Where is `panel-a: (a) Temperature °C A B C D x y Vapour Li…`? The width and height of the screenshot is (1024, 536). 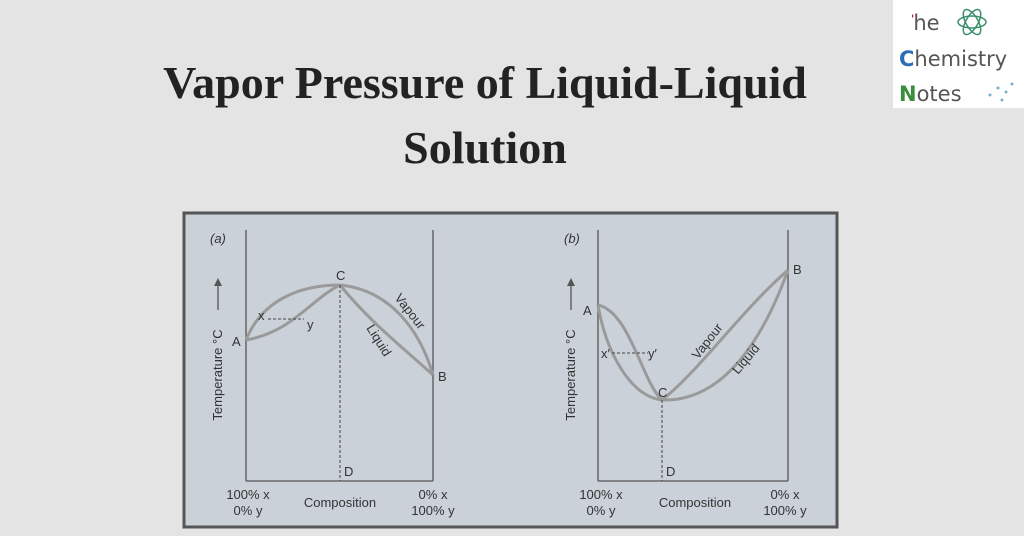
panel-a: (a) Temperature °C A B C D x y Vapour Li… is located at coordinates (332, 374).